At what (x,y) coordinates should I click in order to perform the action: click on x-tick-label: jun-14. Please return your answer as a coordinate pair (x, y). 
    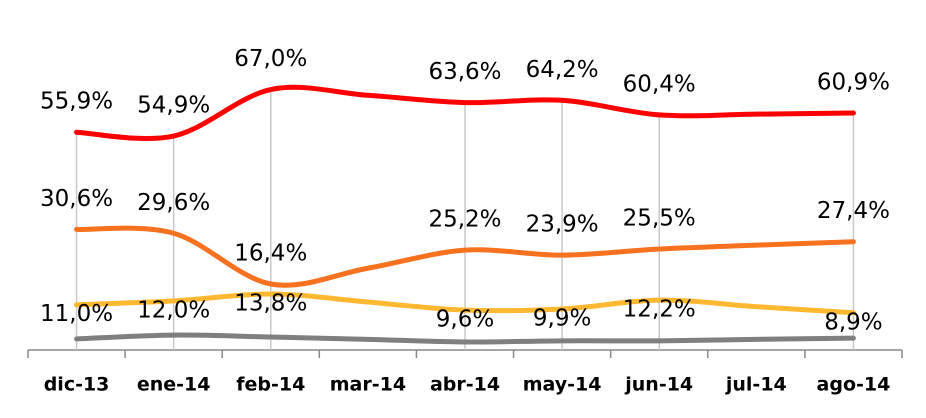
    Looking at the image, I should click on (658, 385).